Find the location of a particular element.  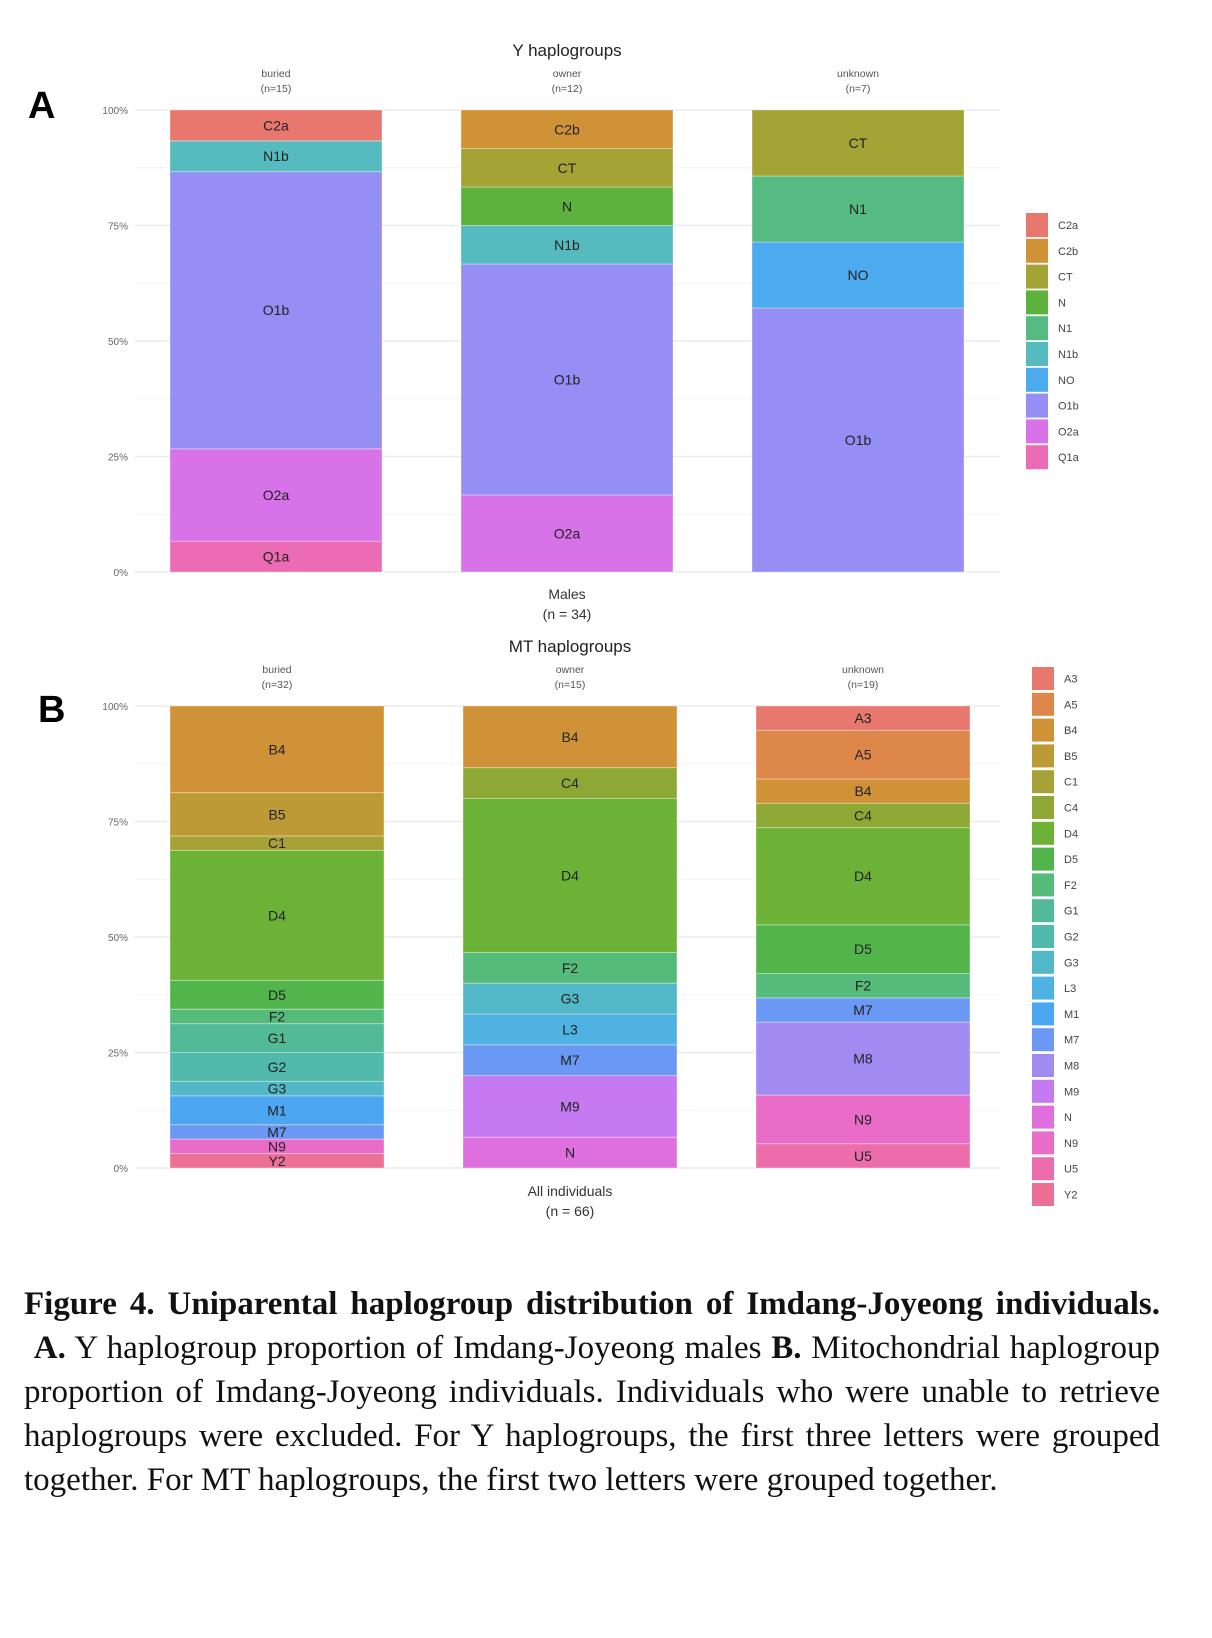

legend-label: B5 is located at coordinates (1070, 757).